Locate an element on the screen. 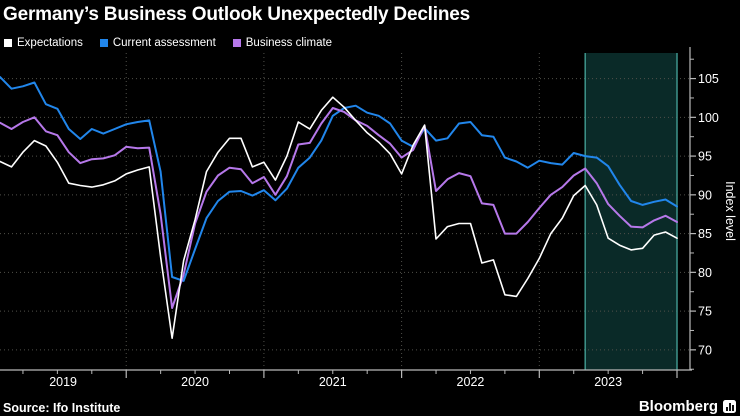  svg-text: 105 is located at coordinates (708, 79).